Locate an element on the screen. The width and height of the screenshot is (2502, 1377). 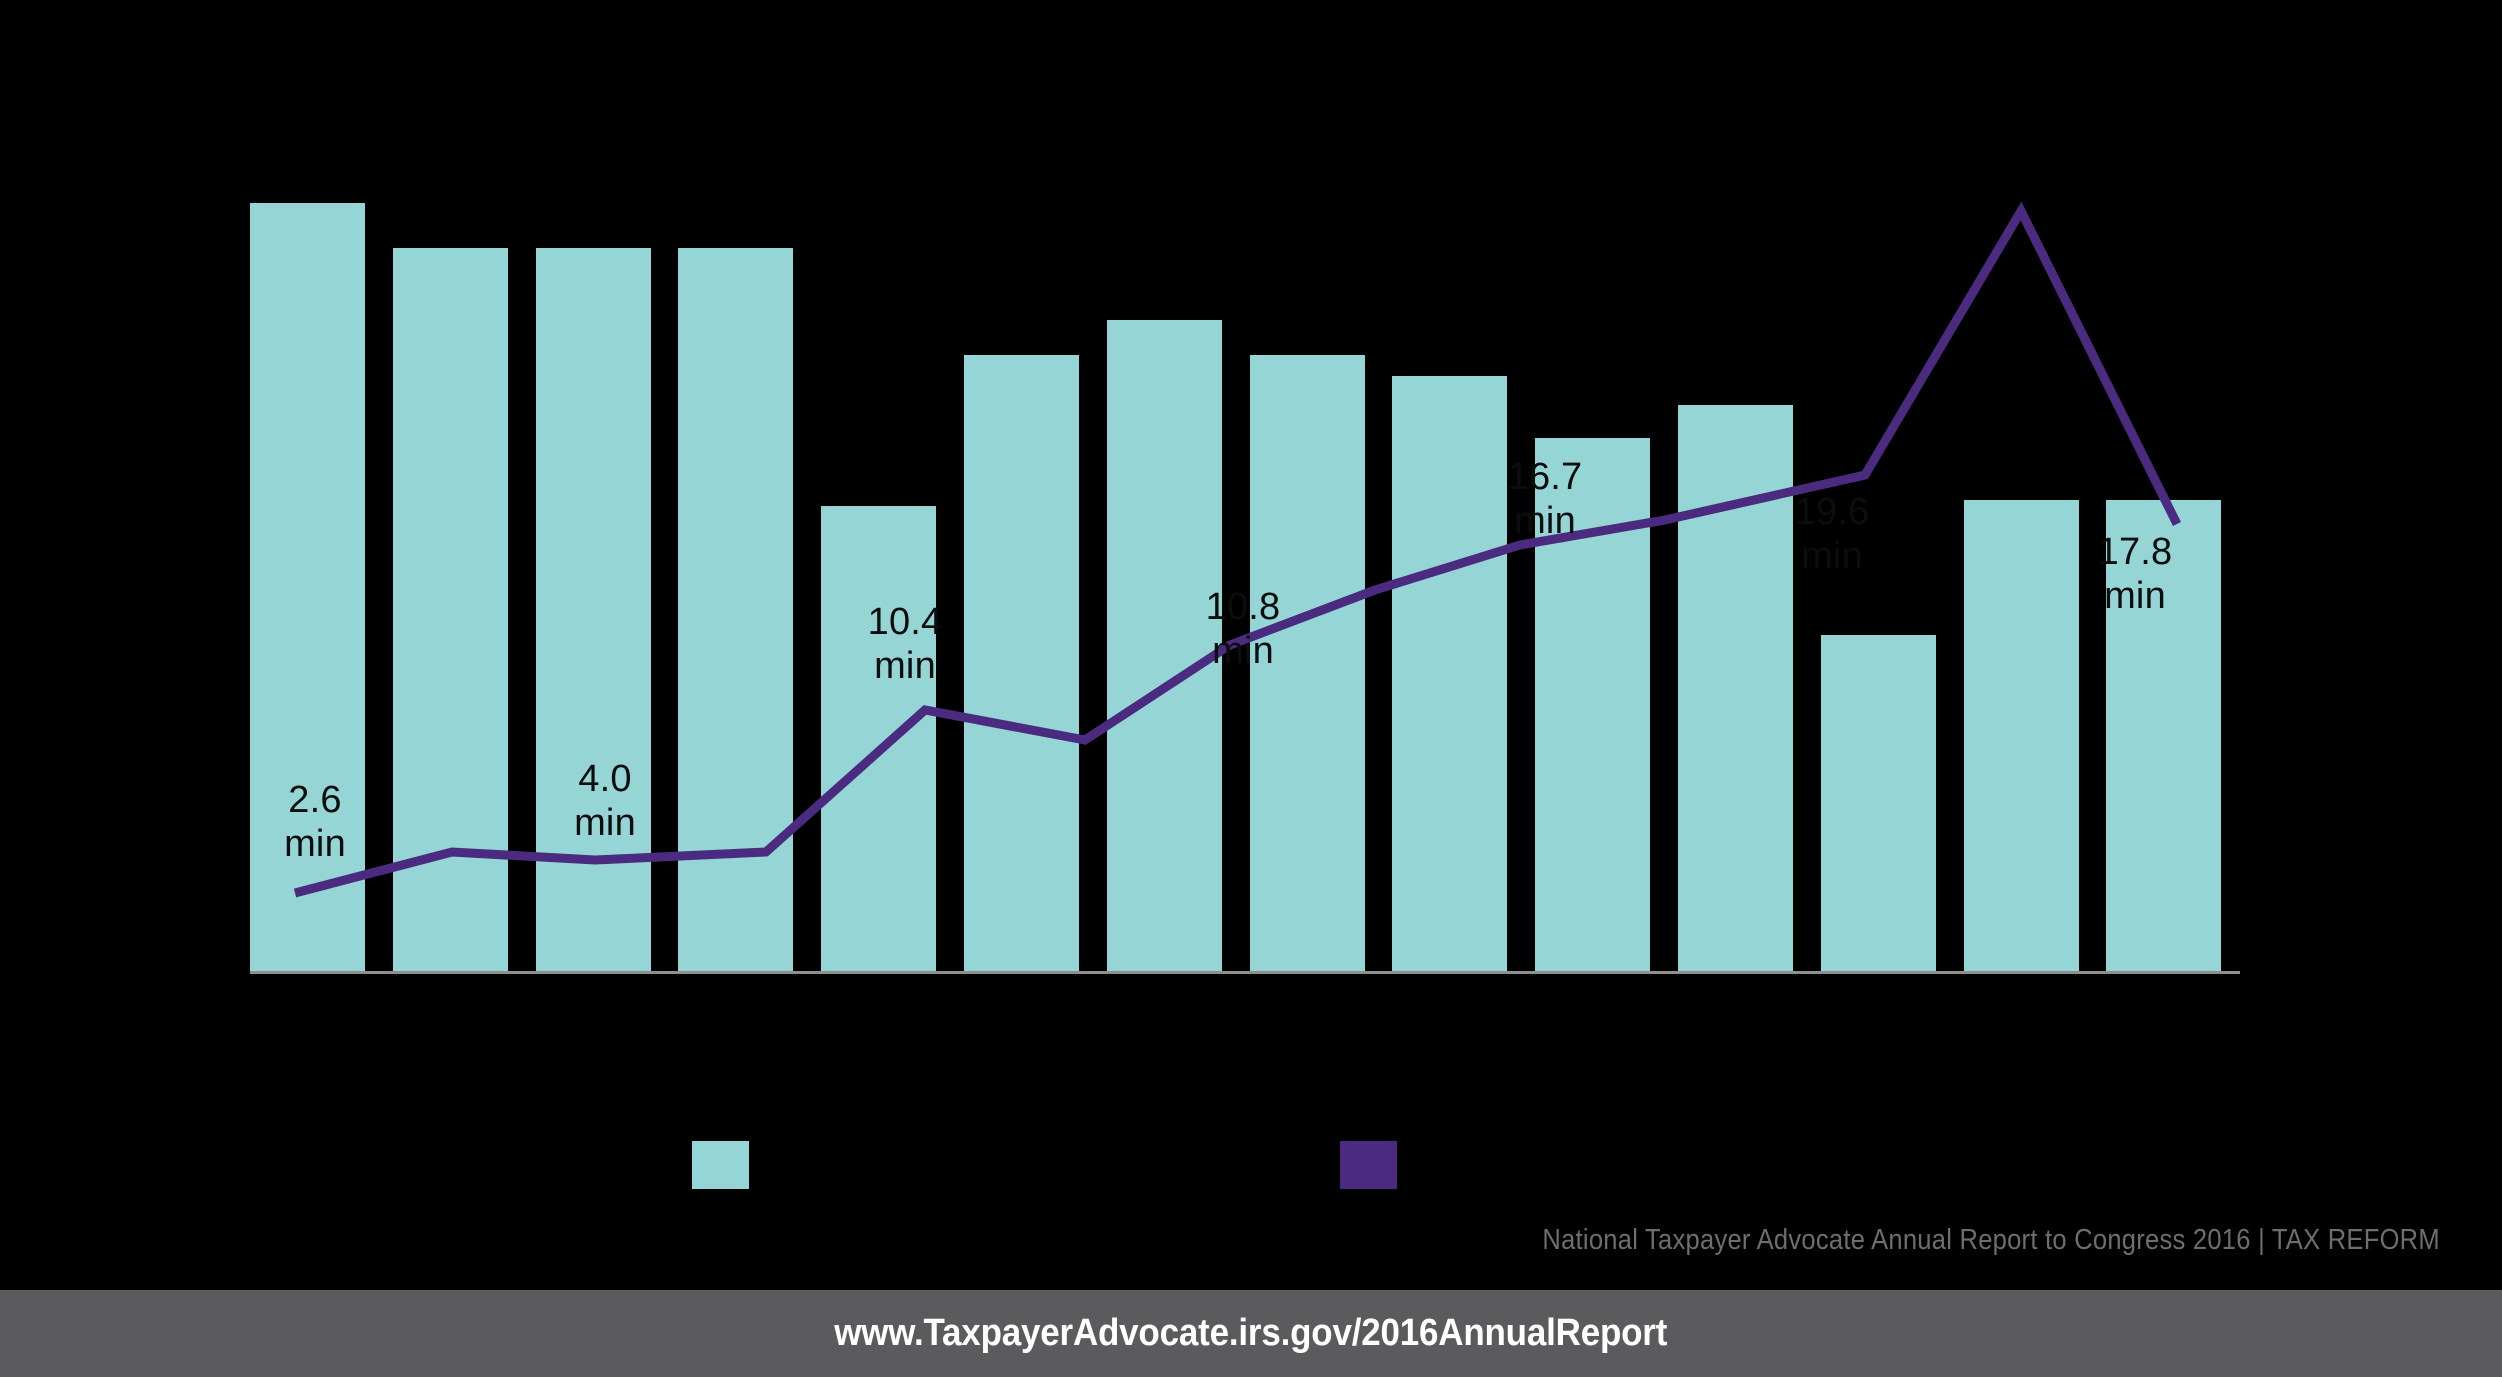
data-label-4-0: 4.0 min is located at coordinates (605, 801).